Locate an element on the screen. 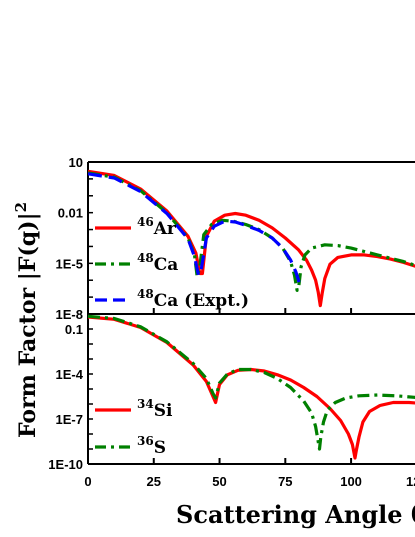 This screenshot has height=537, width=415. y-axis-title-superscript: 2 is located at coordinates (21, 207).